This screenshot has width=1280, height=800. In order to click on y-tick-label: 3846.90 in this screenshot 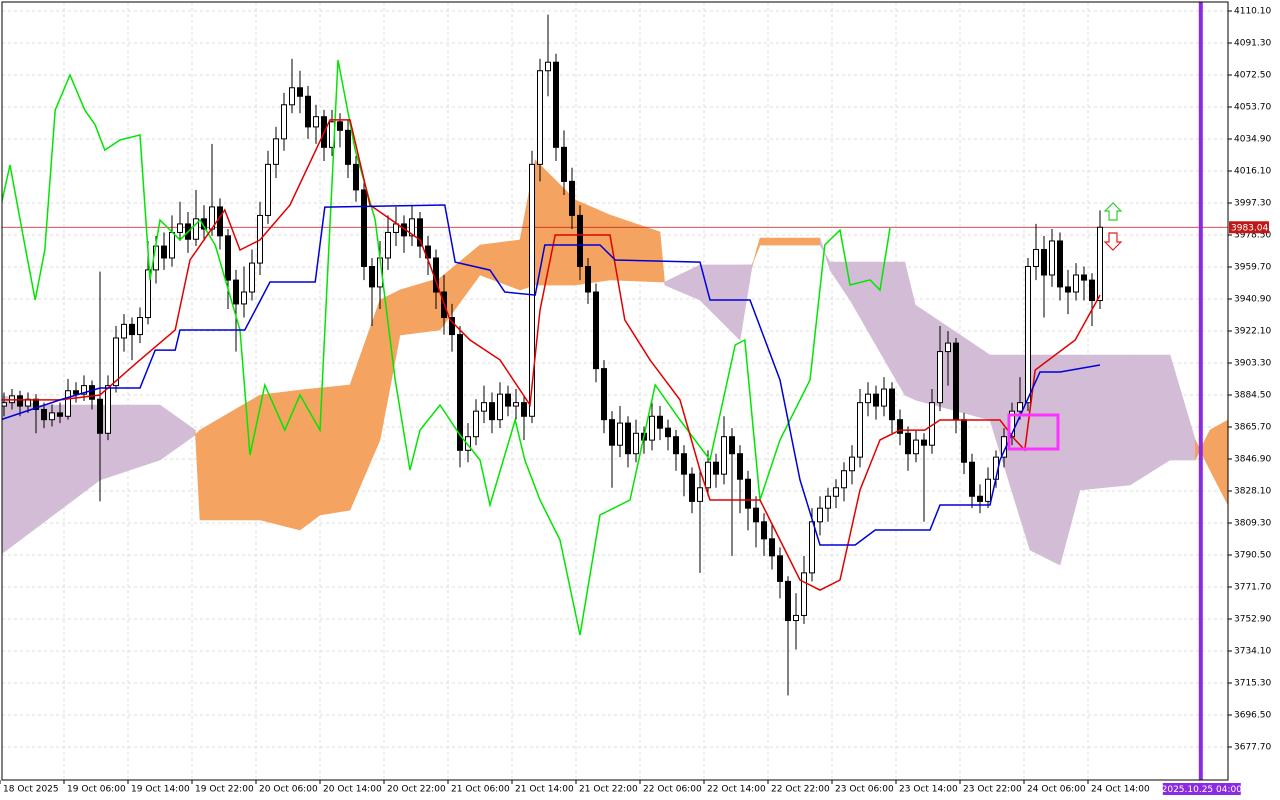, I will do `click(1252, 459)`.